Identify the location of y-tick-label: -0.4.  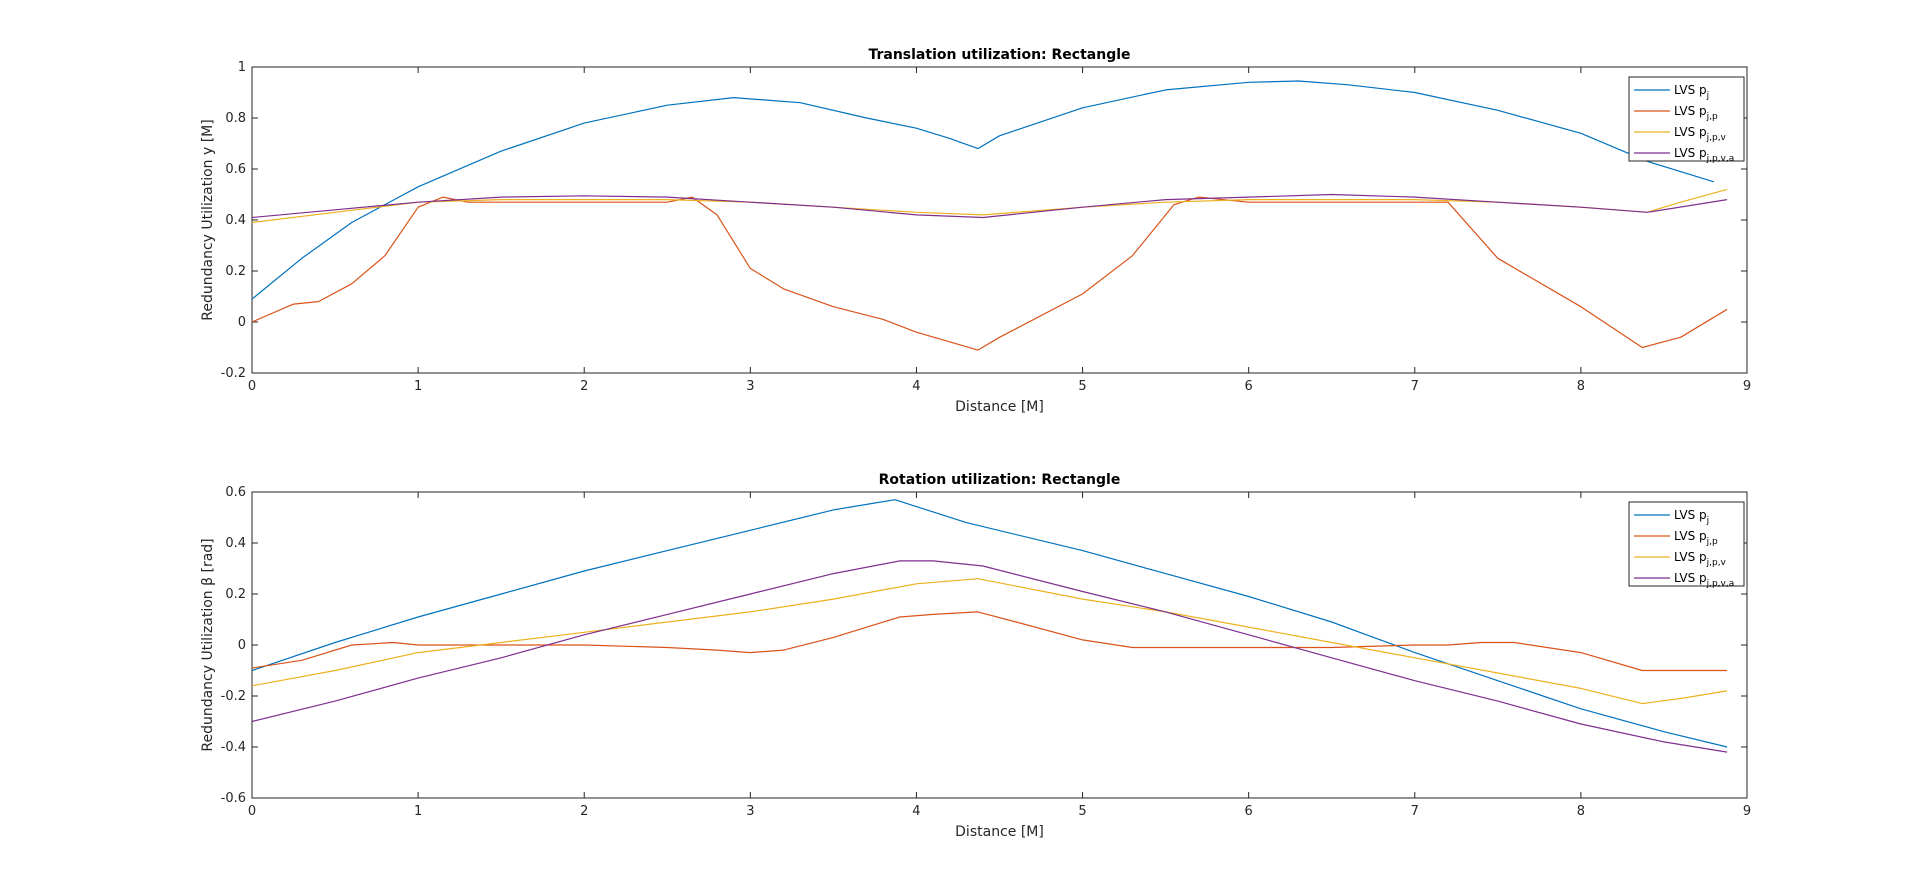
(233, 747).